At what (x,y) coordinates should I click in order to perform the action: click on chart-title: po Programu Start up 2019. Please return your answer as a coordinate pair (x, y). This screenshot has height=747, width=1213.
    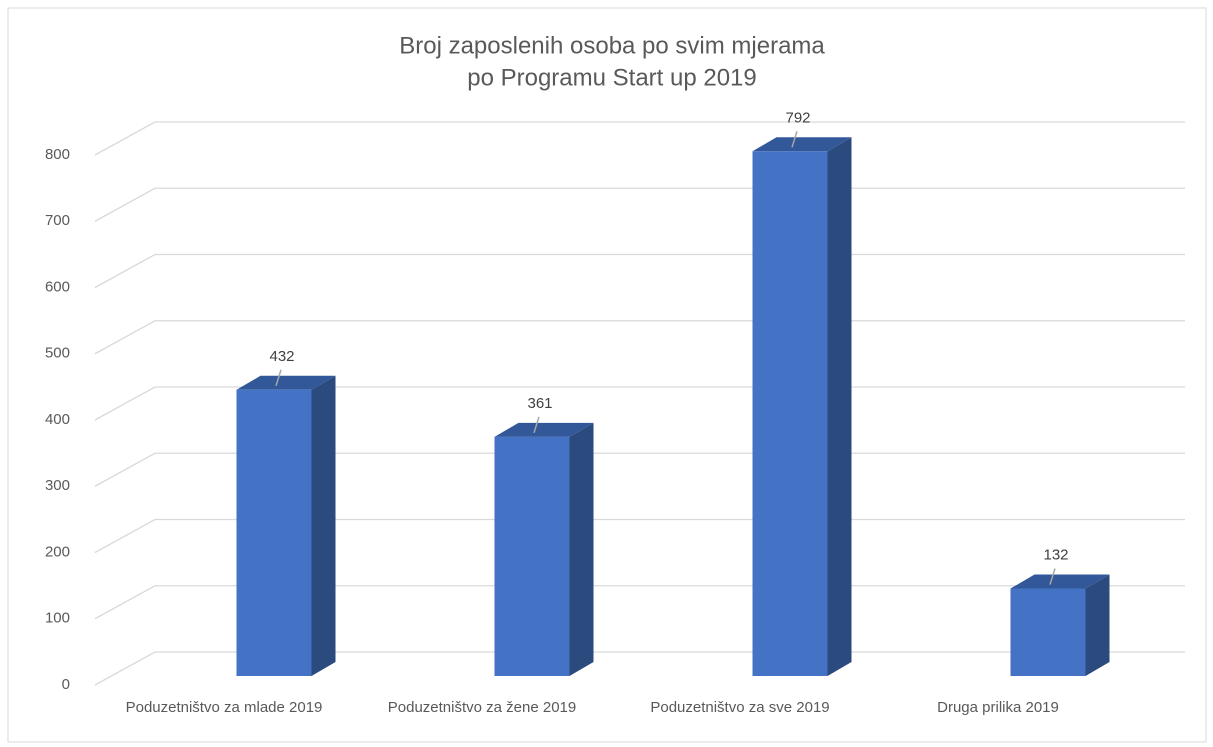
    Looking at the image, I should click on (612, 77).